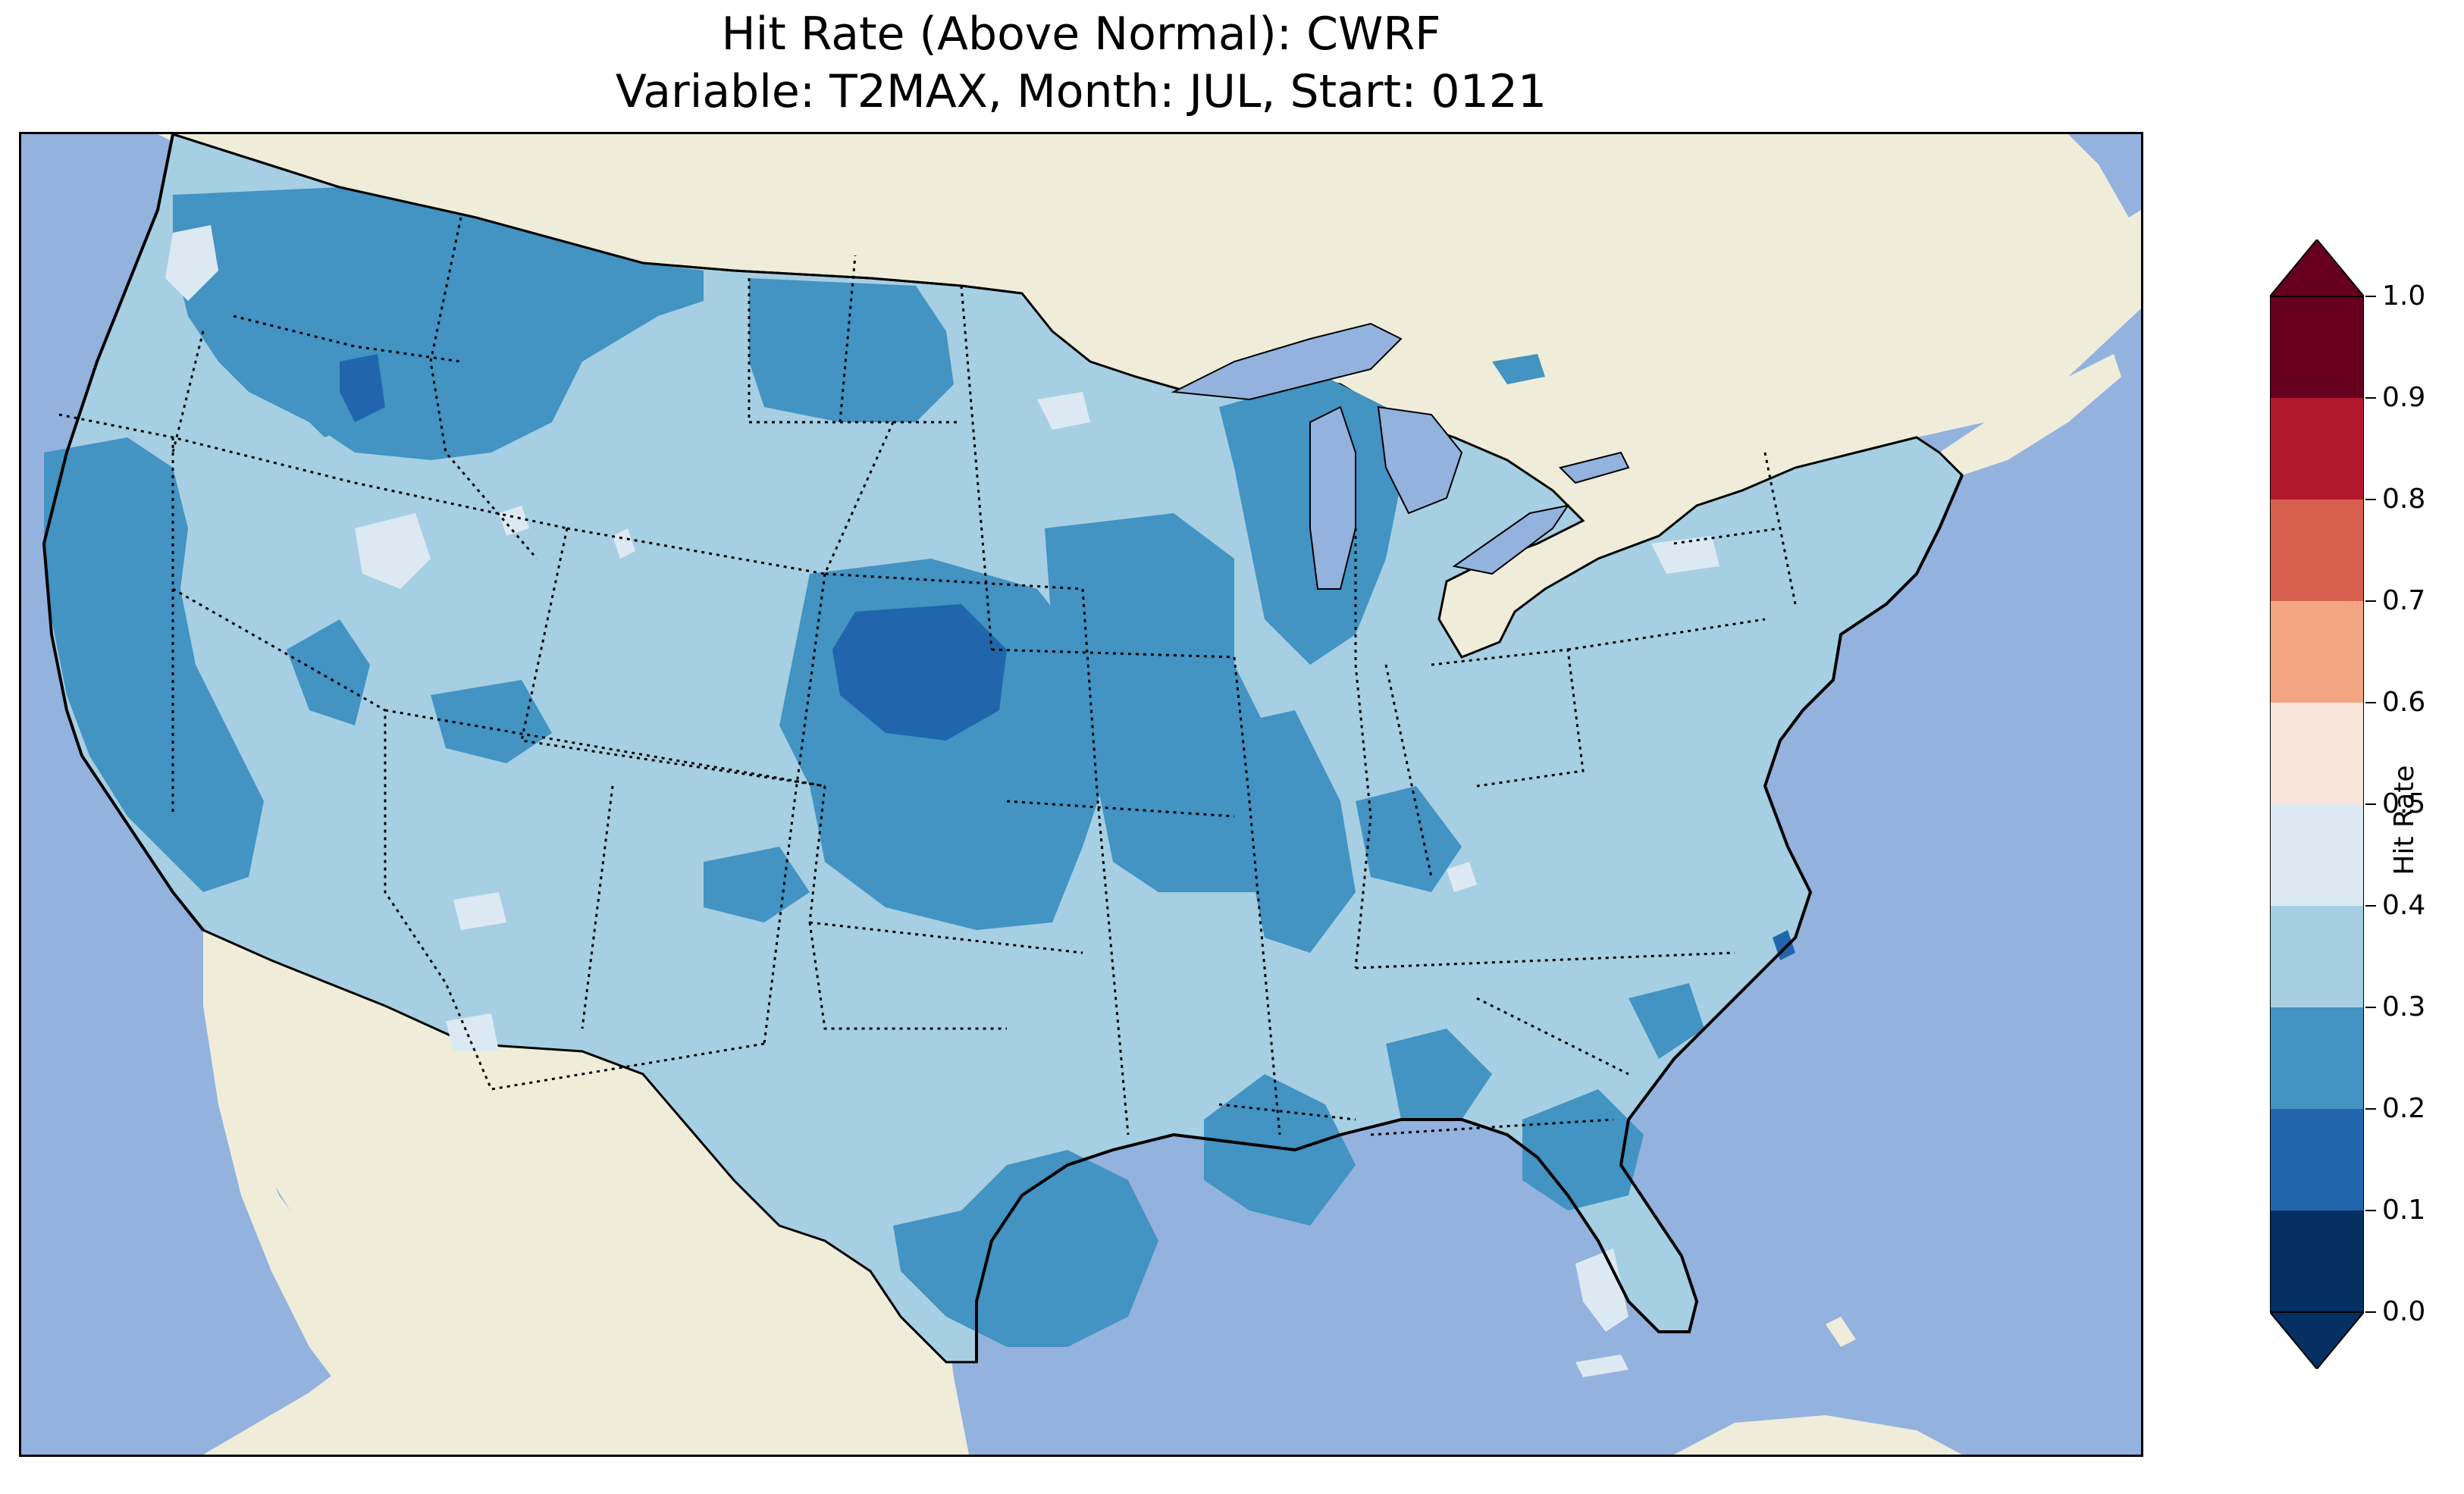  What do you see at coordinates (1841, 1332) in the screenshot?
I see `bahamas-island` at bounding box center [1841, 1332].